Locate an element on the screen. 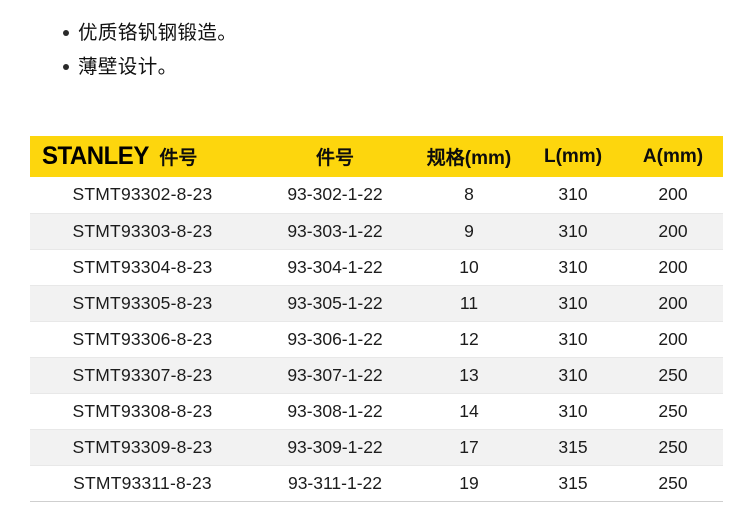 The image size is (750, 518). cell-stanley-part: STMT93308-8-23 is located at coordinates (142, 411).